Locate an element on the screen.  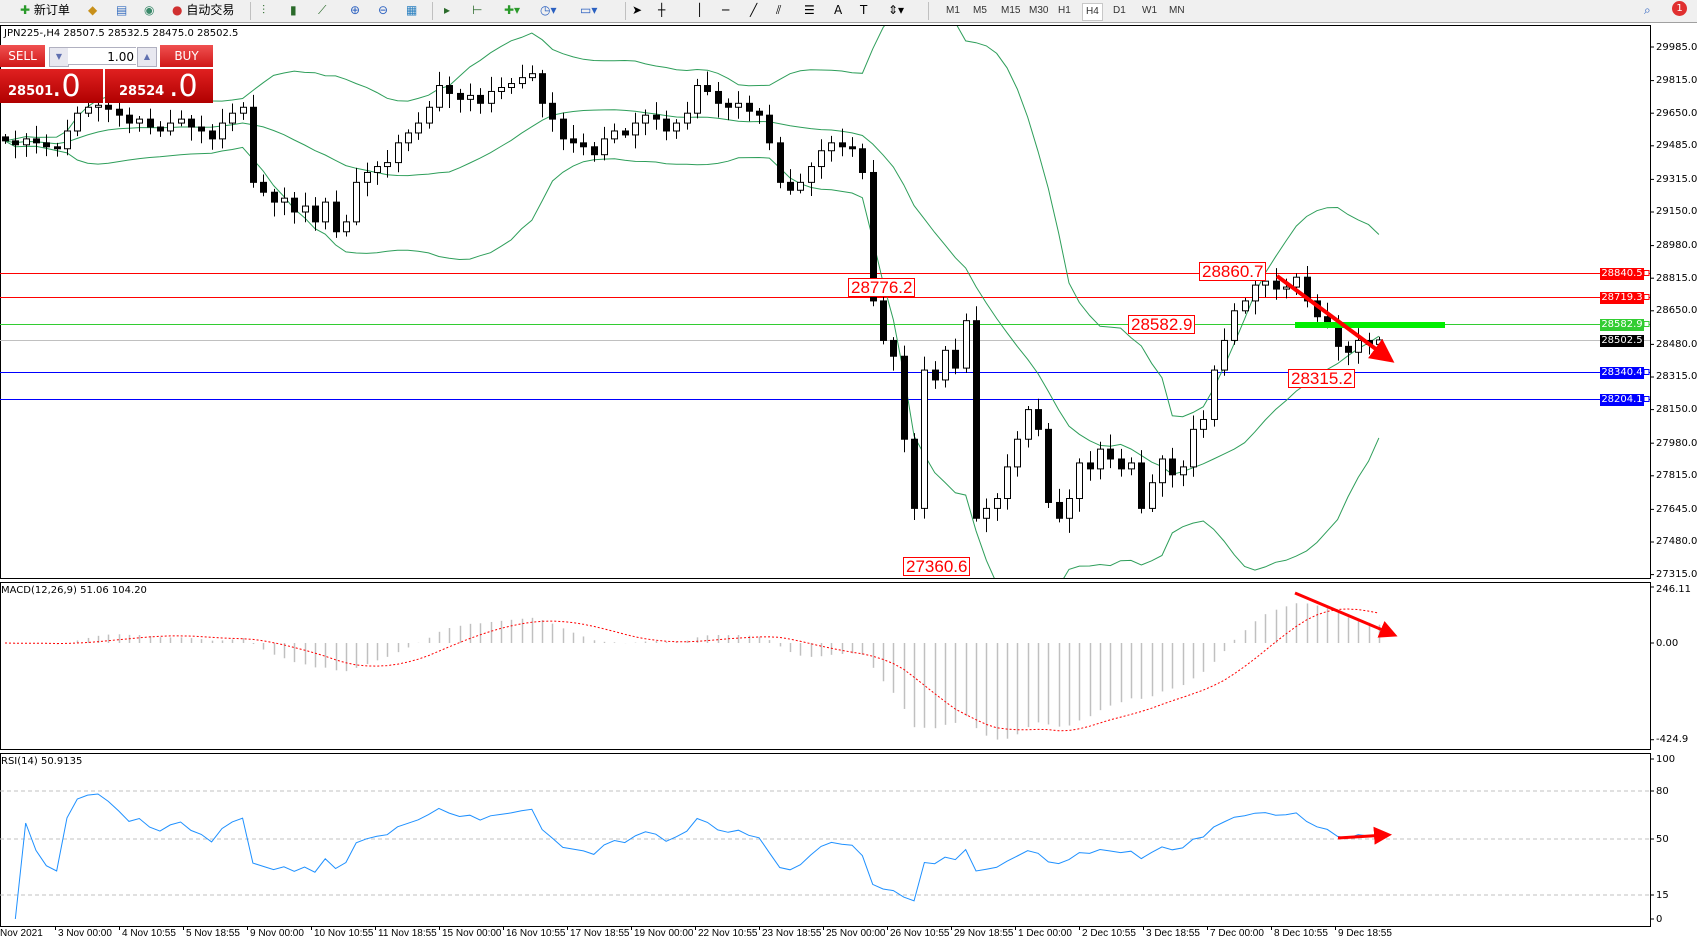
timeframe-m30: M30 is located at coordinates (1039, 10).